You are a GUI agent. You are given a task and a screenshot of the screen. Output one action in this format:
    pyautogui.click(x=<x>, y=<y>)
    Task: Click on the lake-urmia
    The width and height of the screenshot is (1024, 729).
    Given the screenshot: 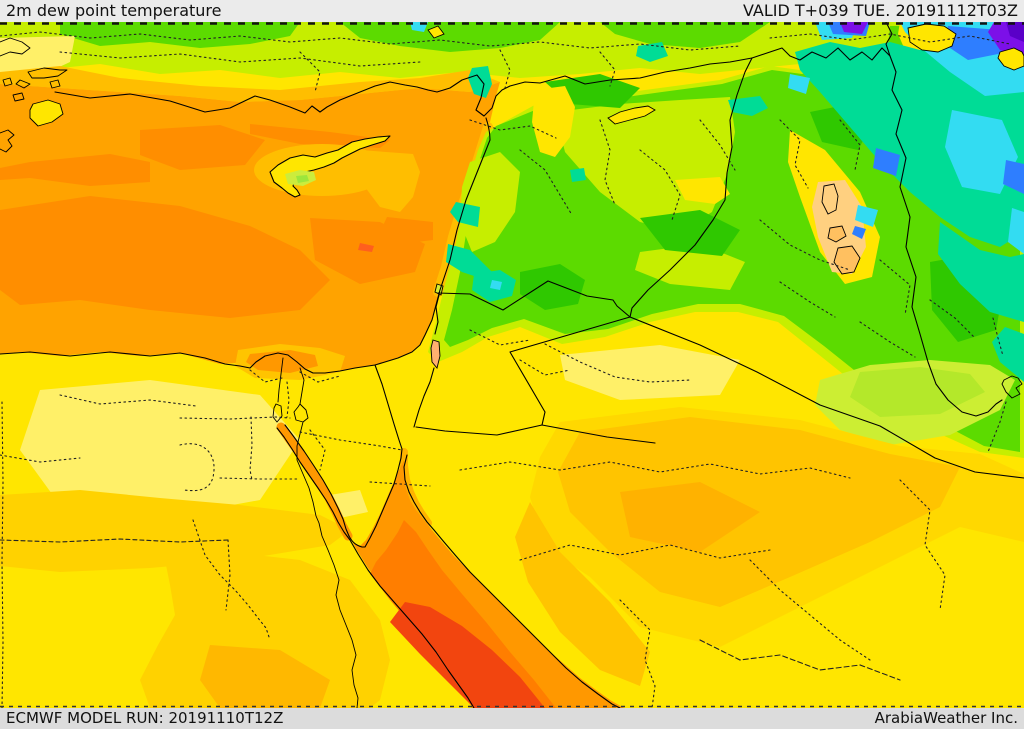 What is the action you would take?
    pyautogui.click(x=1010, y=59)
    